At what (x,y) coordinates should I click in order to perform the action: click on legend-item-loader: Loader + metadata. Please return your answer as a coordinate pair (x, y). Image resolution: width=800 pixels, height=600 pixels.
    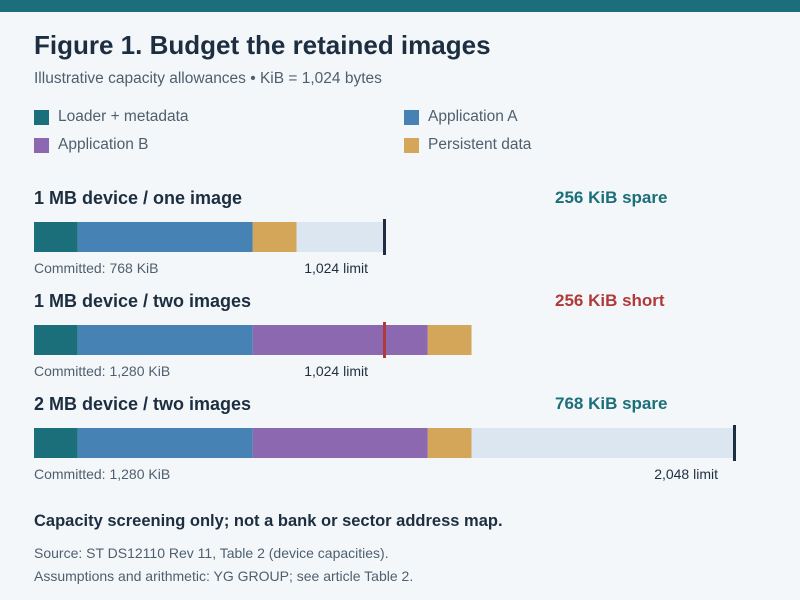
    Looking at the image, I should click on (111, 117).